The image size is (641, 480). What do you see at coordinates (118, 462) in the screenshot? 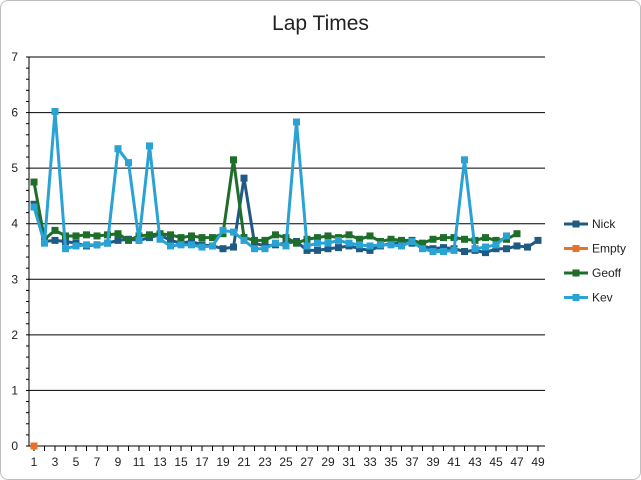
I see `x-tick-label: 9` at bounding box center [118, 462].